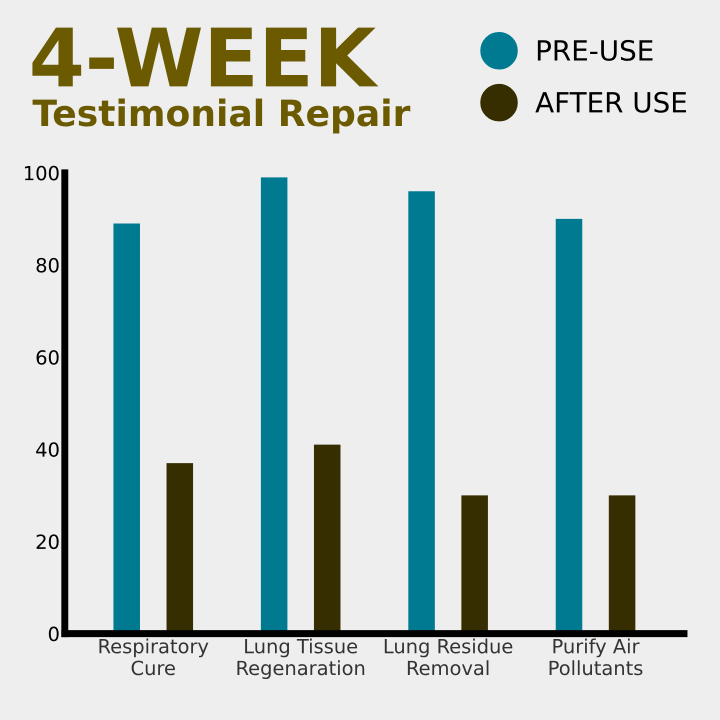 This screenshot has width=720, height=720. I want to click on x-tick-label: Lung Residue Removal, so click(448, 657).